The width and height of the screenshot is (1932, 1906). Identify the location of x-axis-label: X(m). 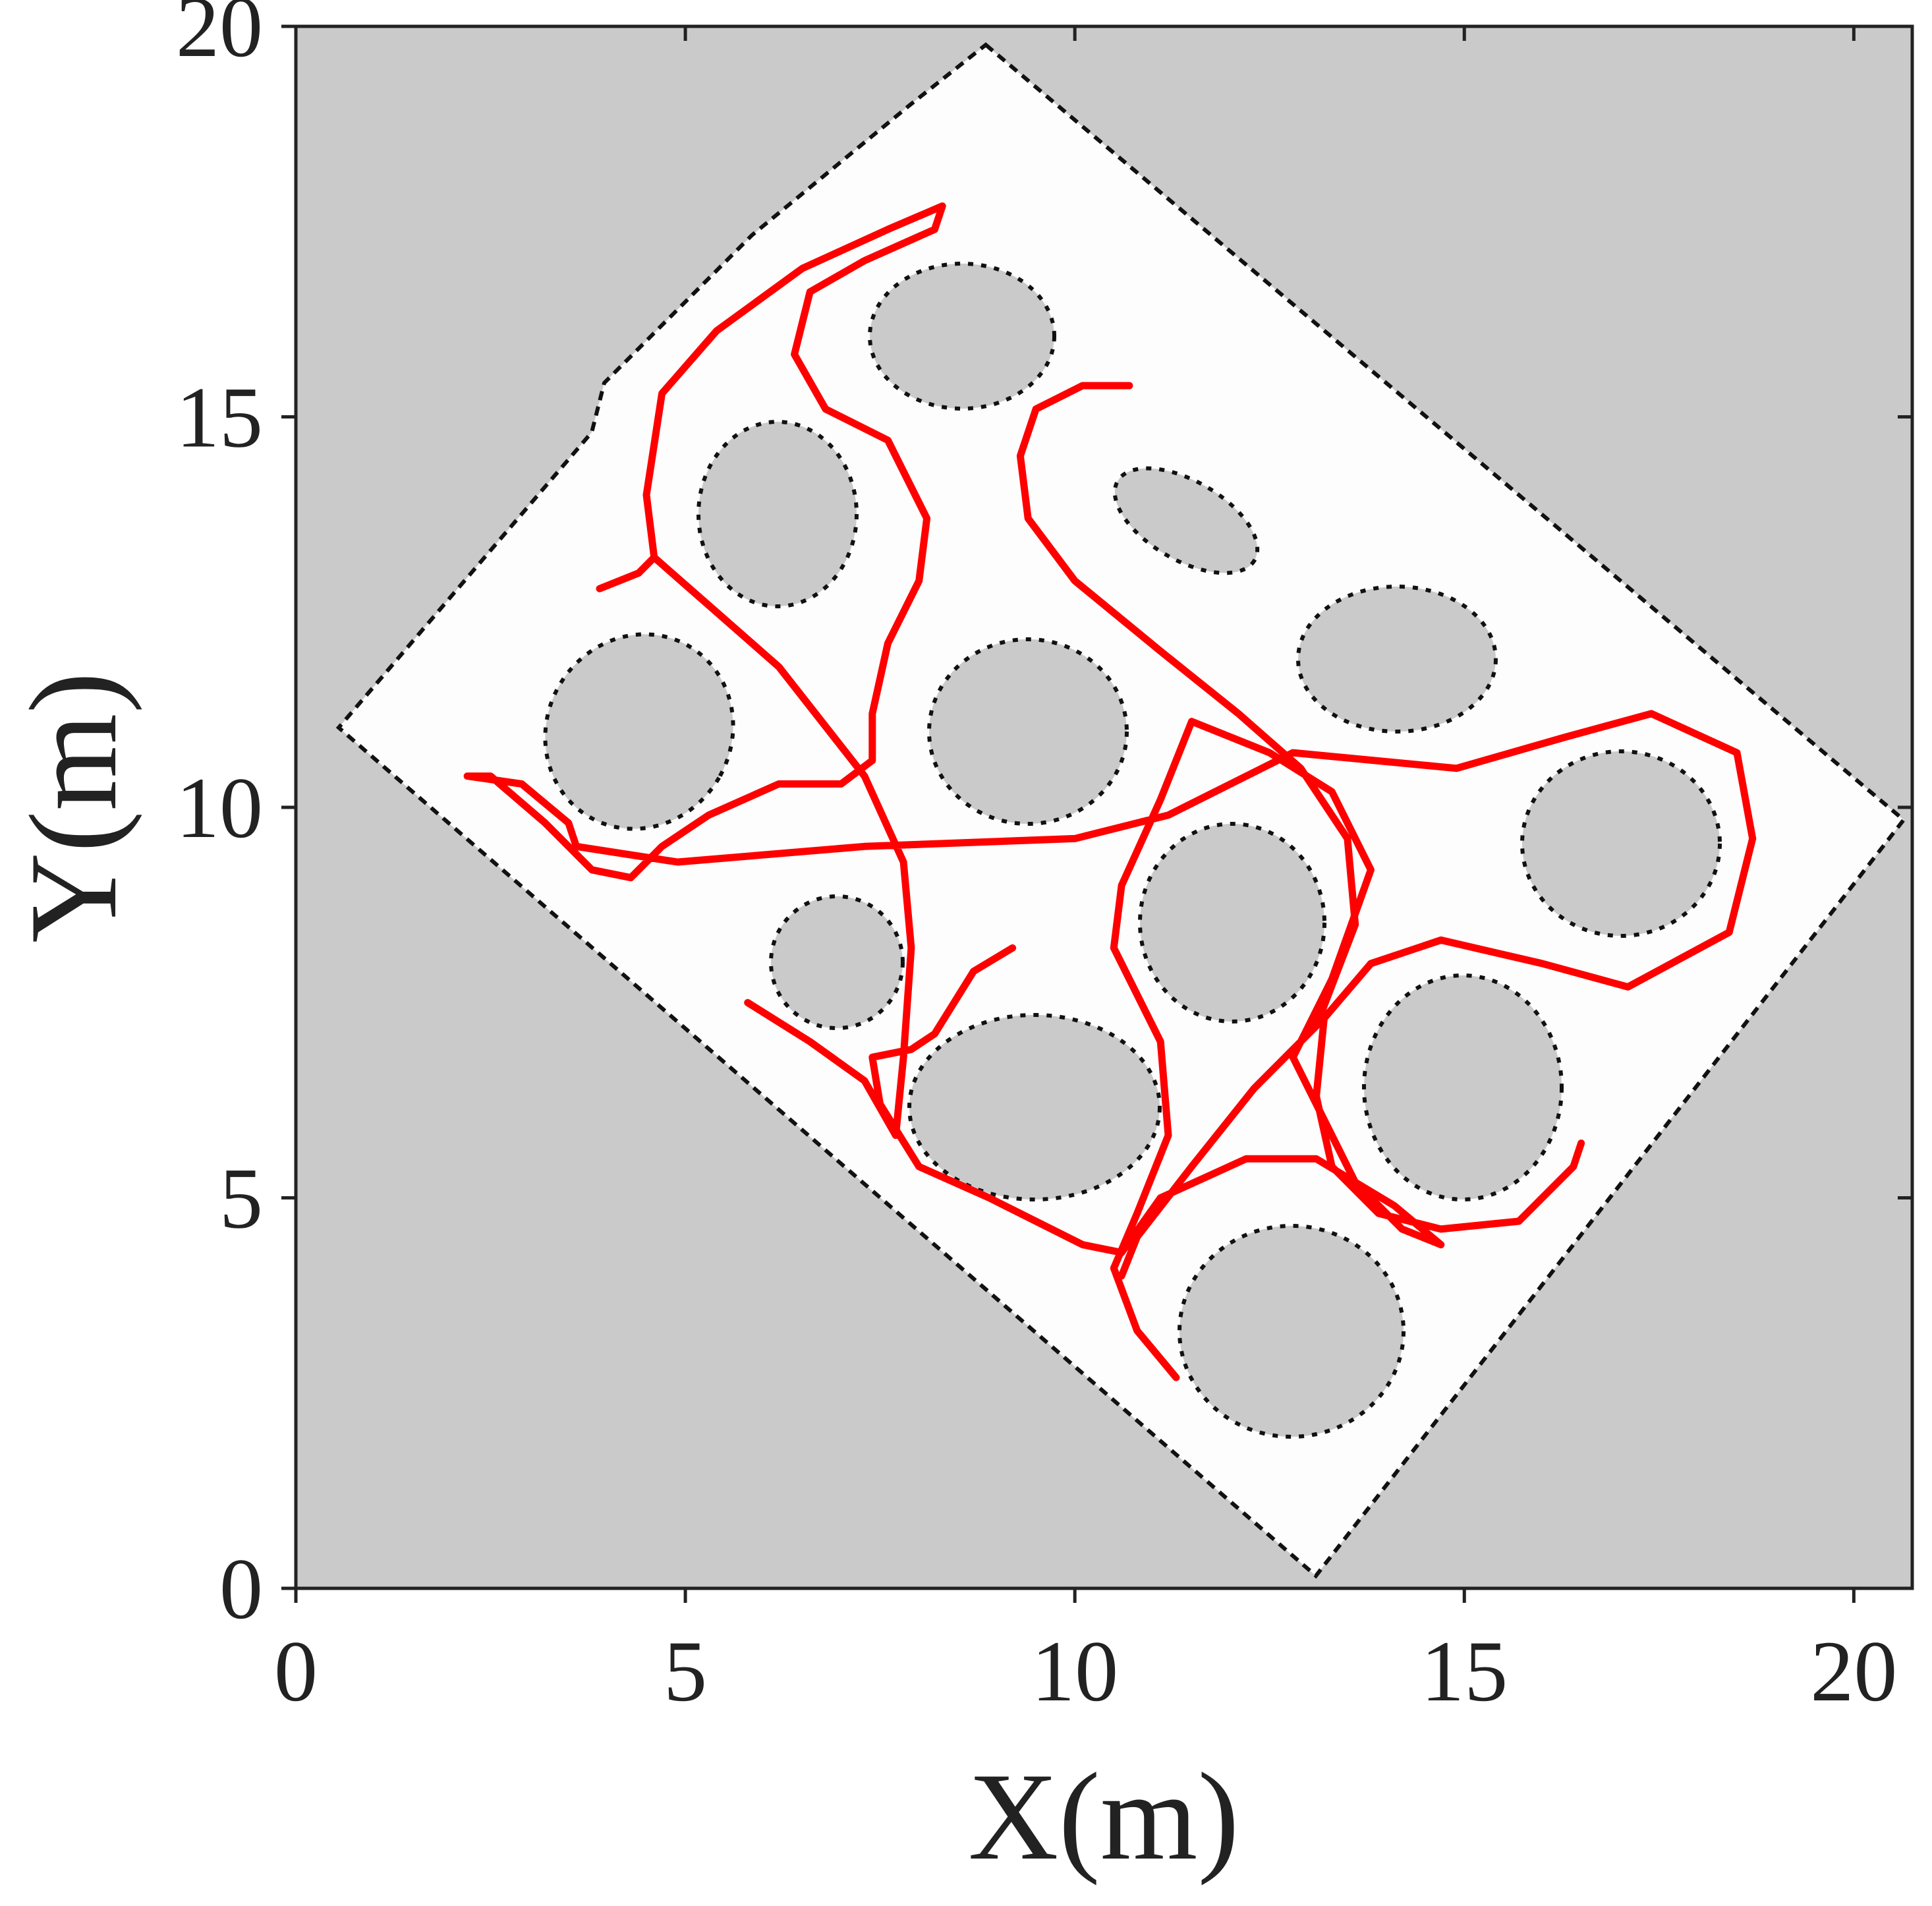
(1103, 1817).